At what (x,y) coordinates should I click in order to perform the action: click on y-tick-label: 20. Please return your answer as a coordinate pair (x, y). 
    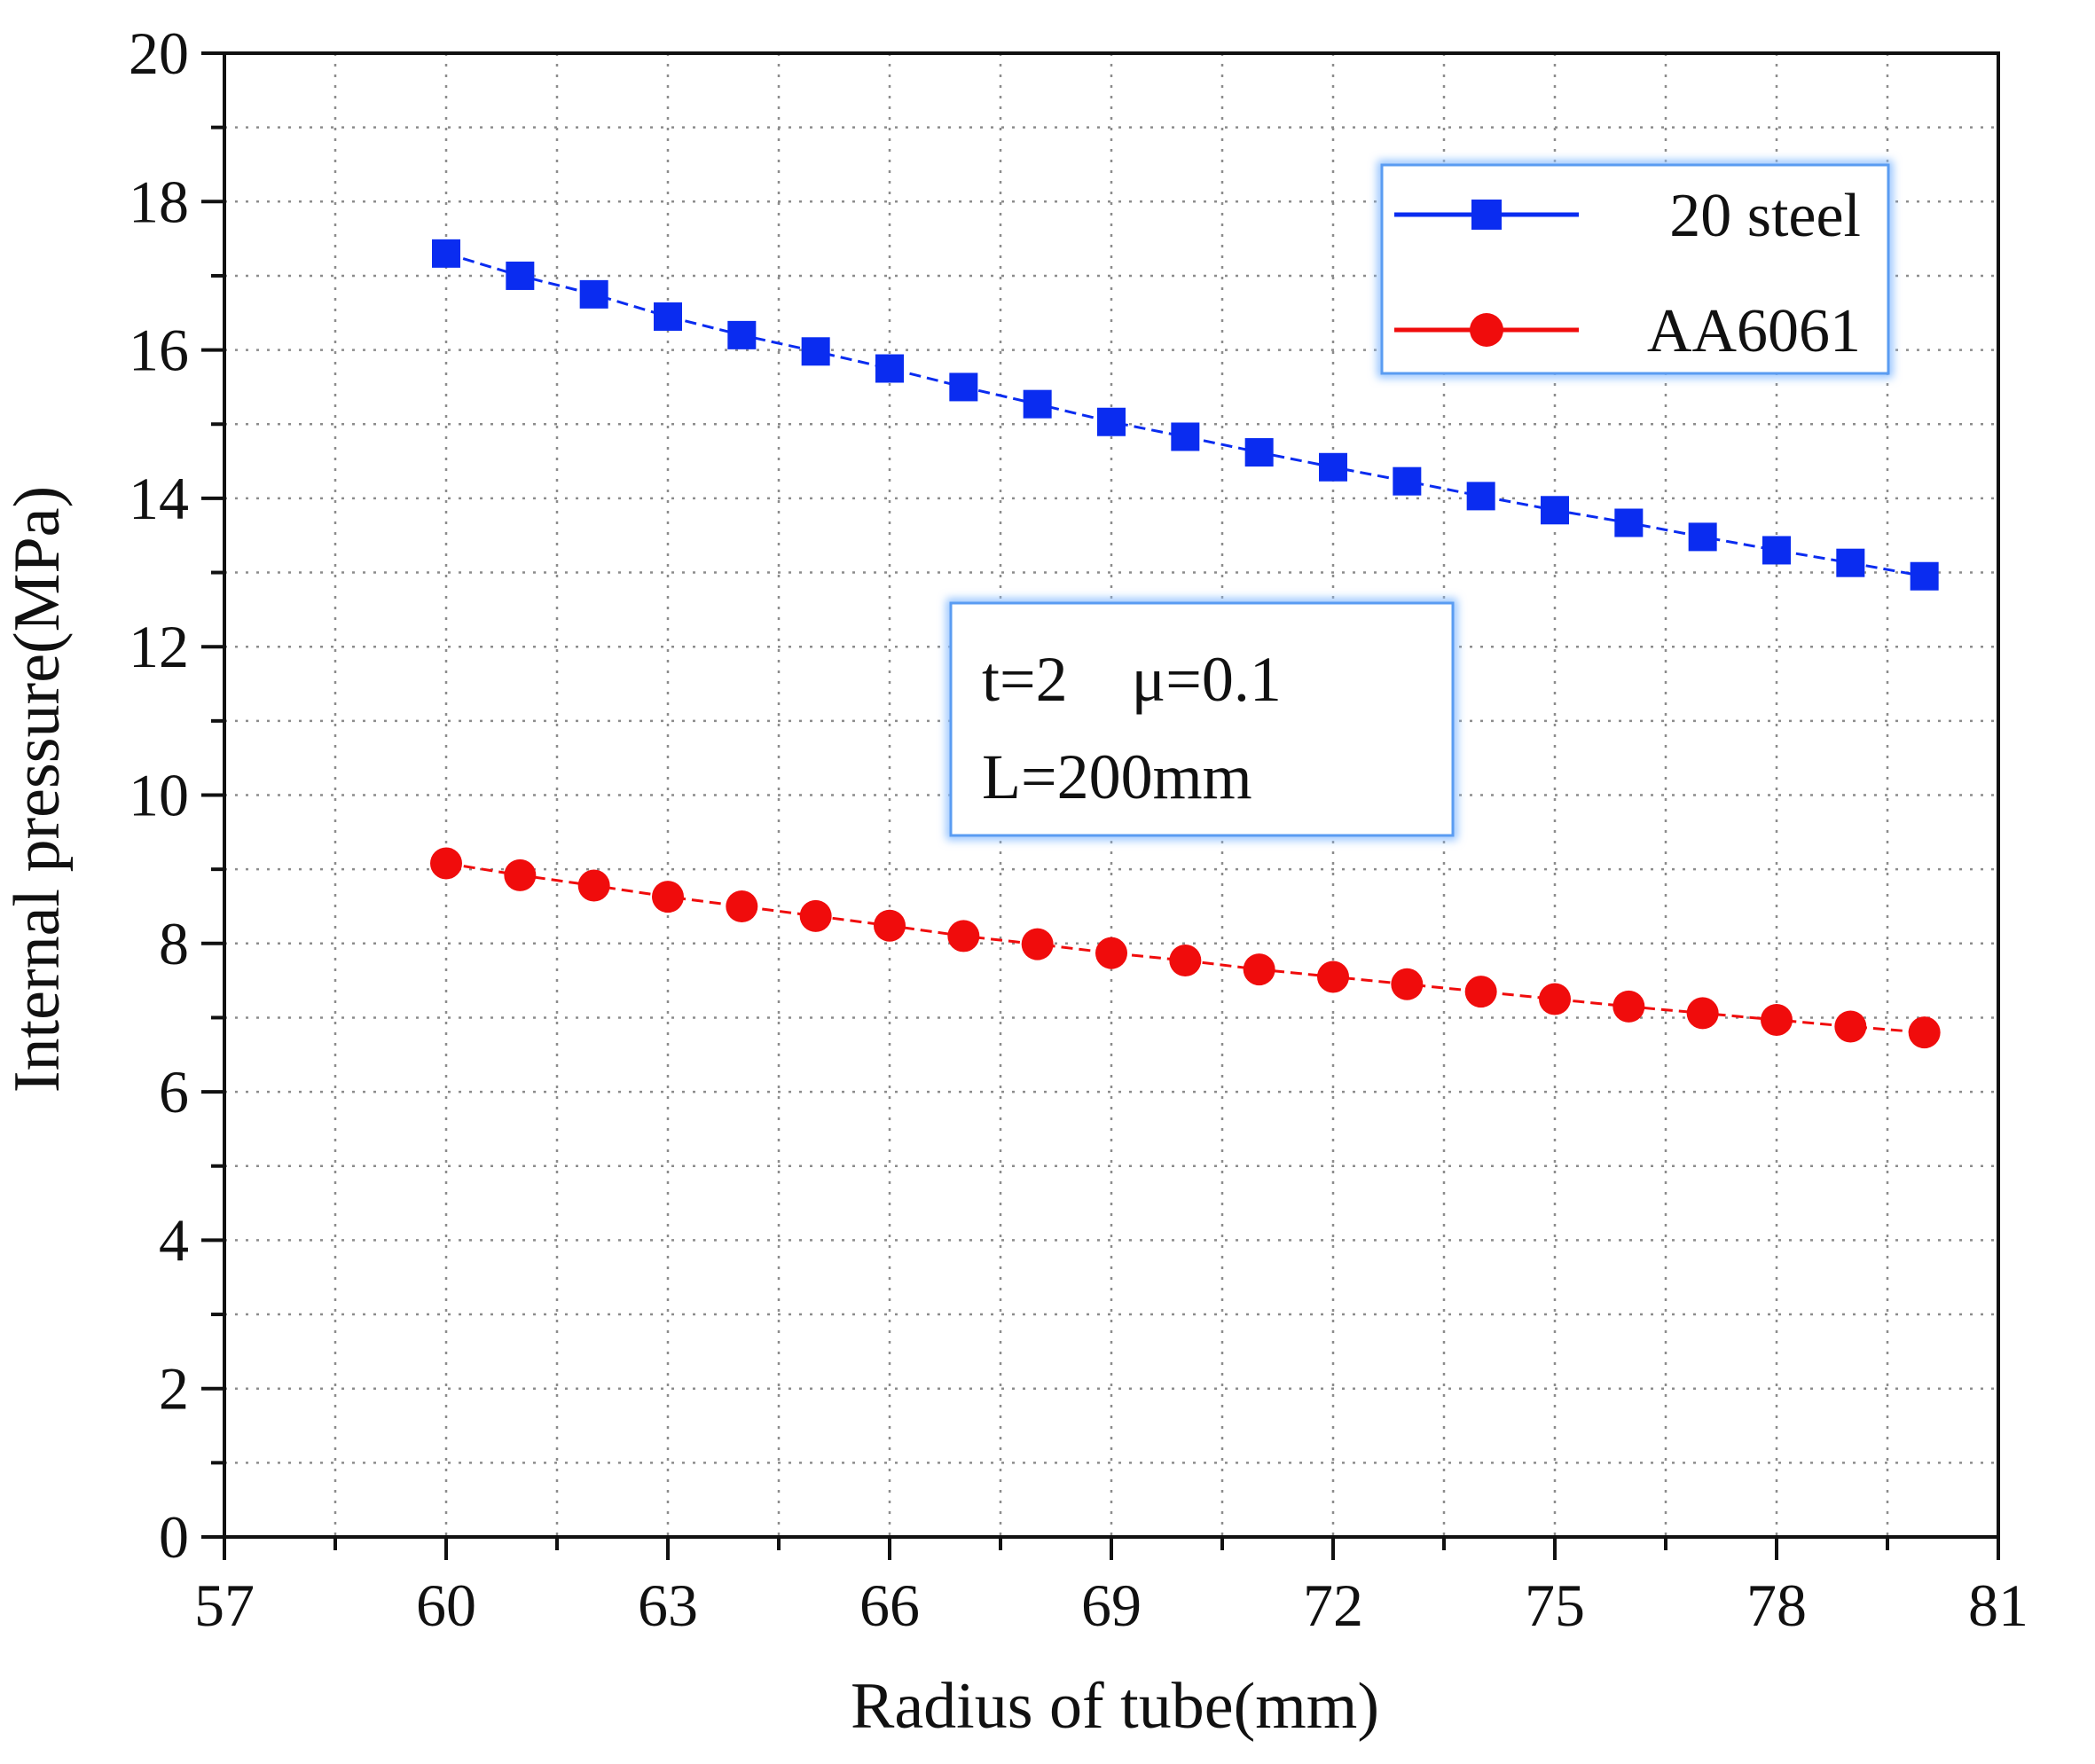
    Looking at the image, I should click on (159, 53).